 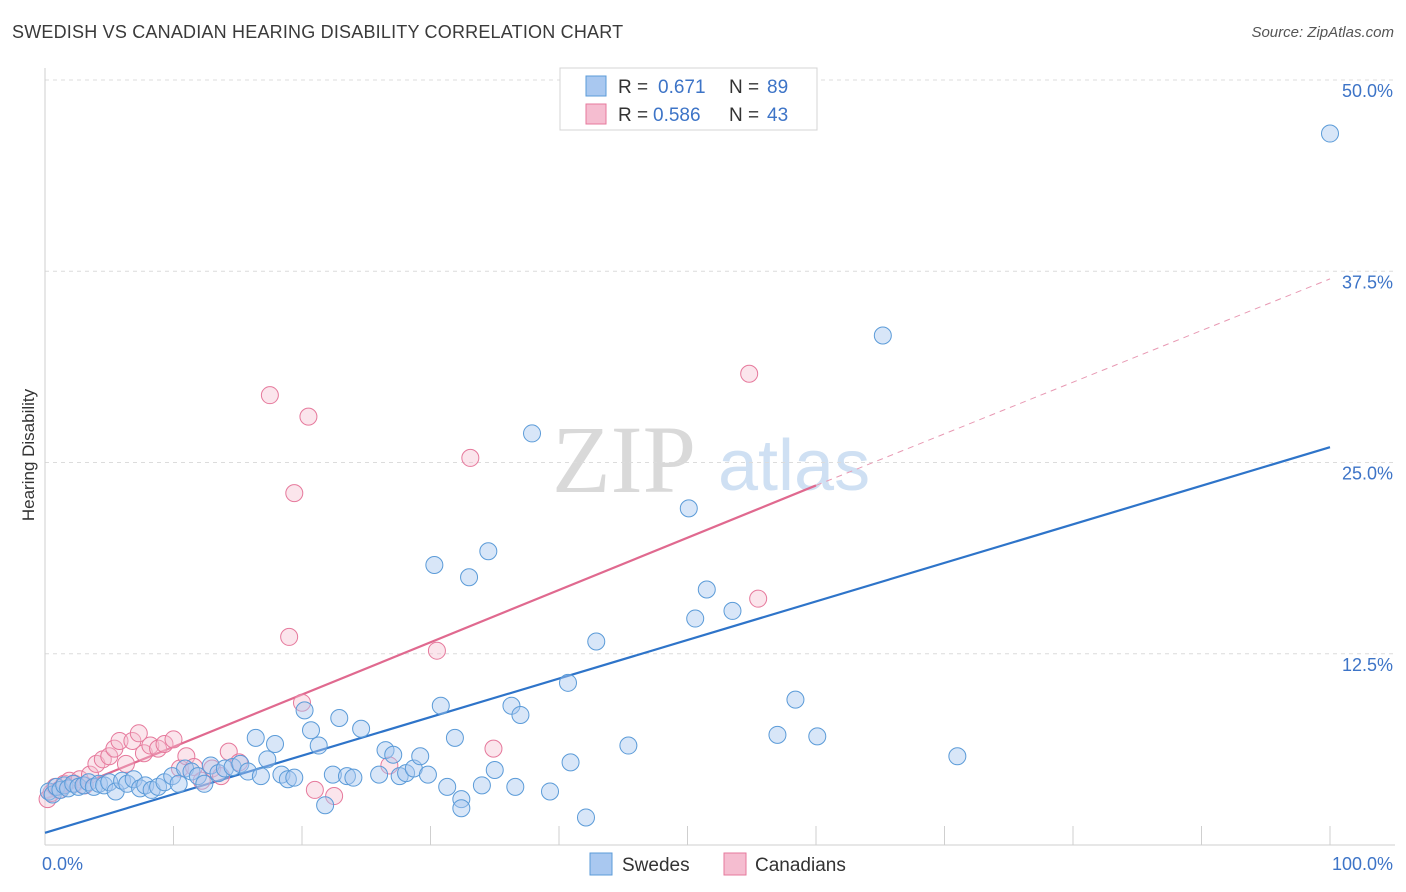 I want to click on source-label: Source: ZipAtlas.com, so click(x=1322, y=32).